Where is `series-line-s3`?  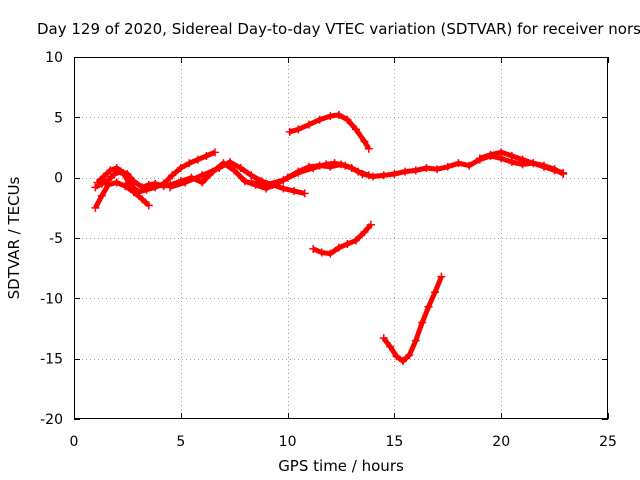 series-line-s3 is located at coordinates (122, 194).